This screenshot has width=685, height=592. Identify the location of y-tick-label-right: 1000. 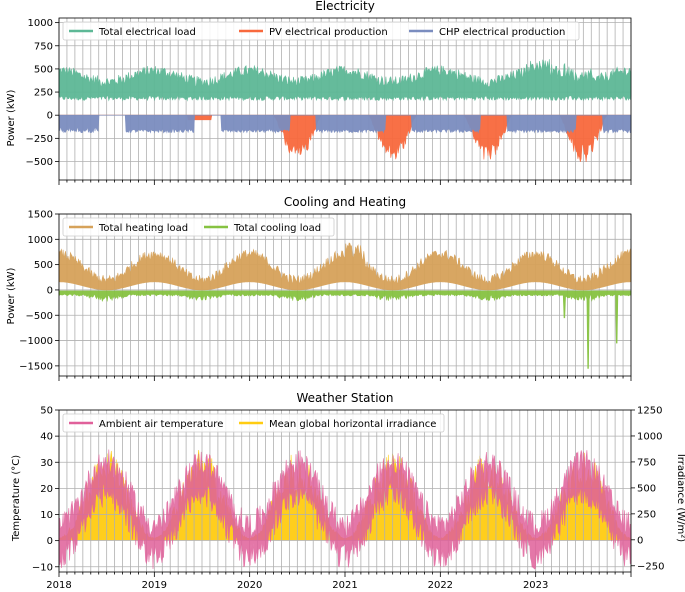
(649, 436).